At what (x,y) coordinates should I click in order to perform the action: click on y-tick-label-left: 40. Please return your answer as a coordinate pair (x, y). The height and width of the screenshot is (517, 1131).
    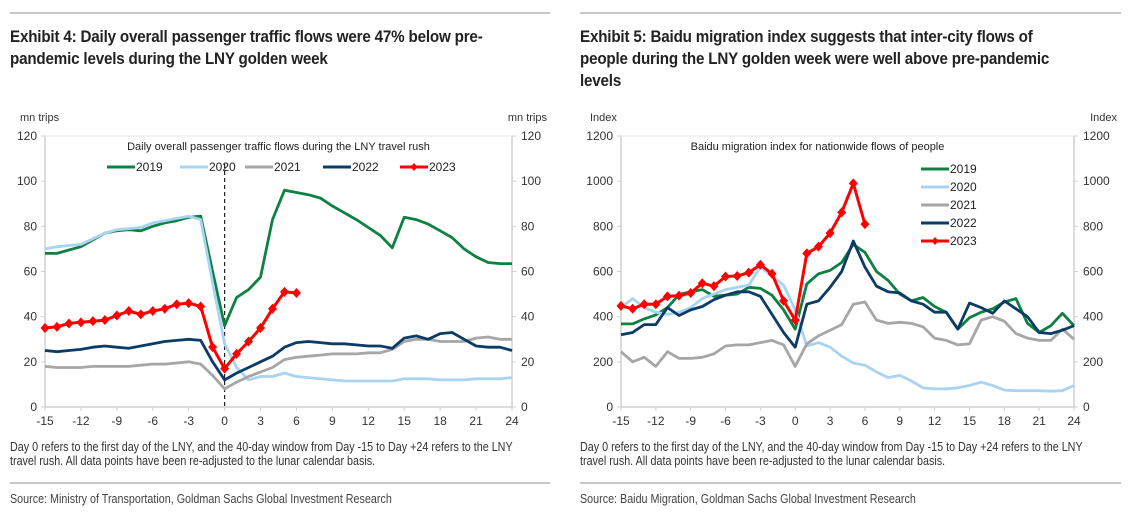
    Looking at the image, I should click on (31, 317).